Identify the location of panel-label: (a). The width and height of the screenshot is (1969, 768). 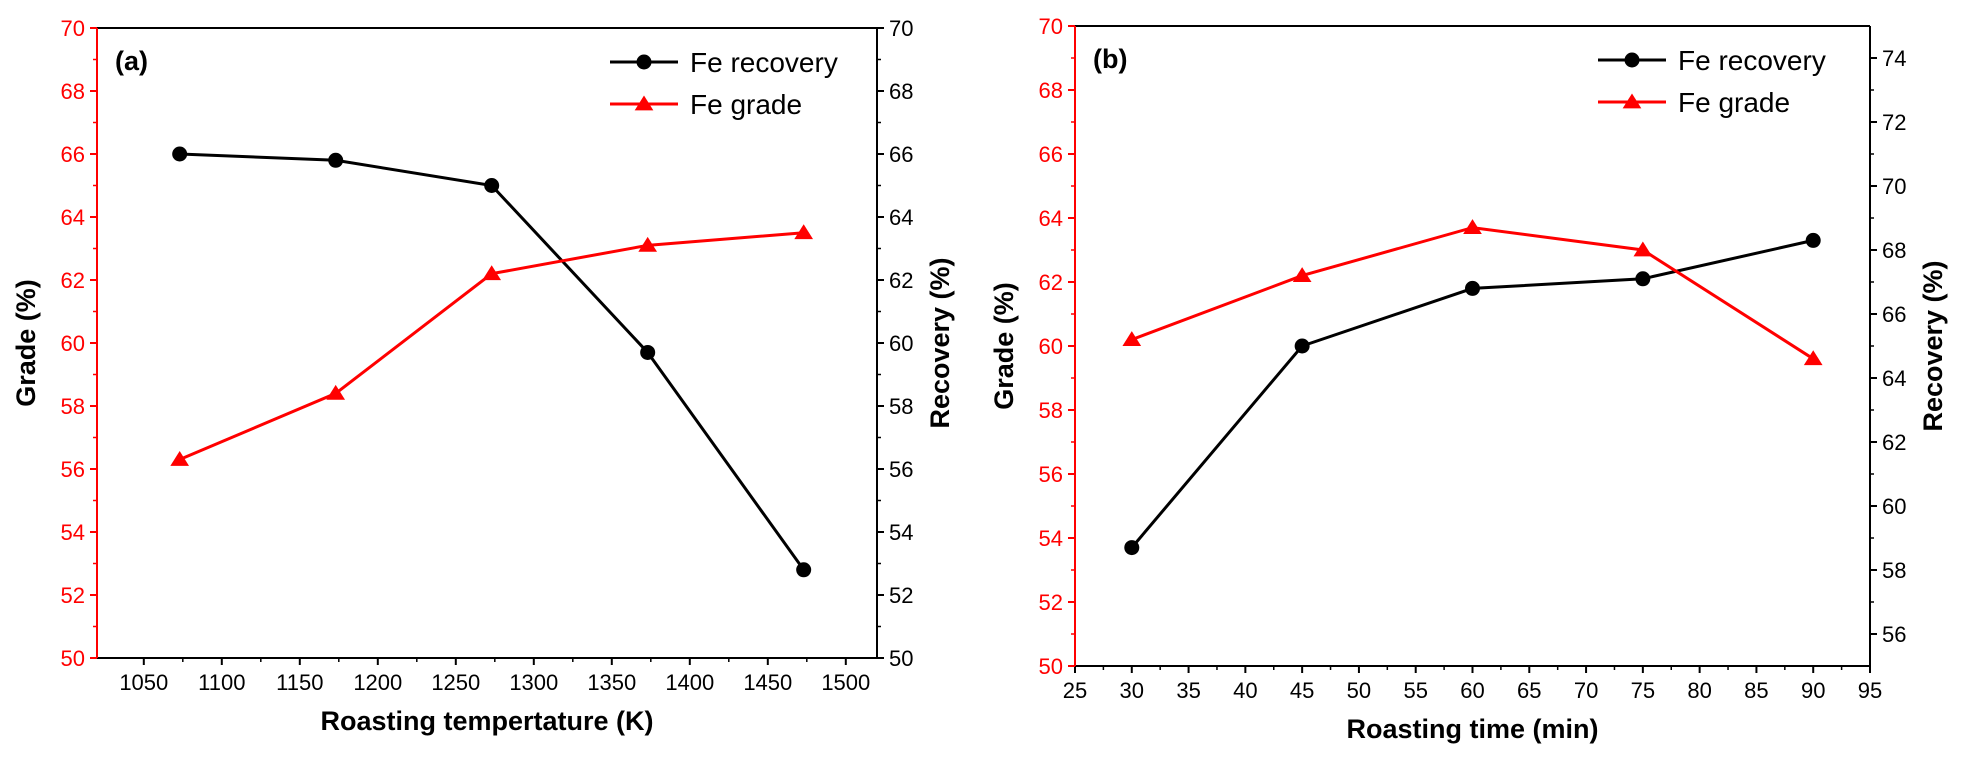
(131, 61).